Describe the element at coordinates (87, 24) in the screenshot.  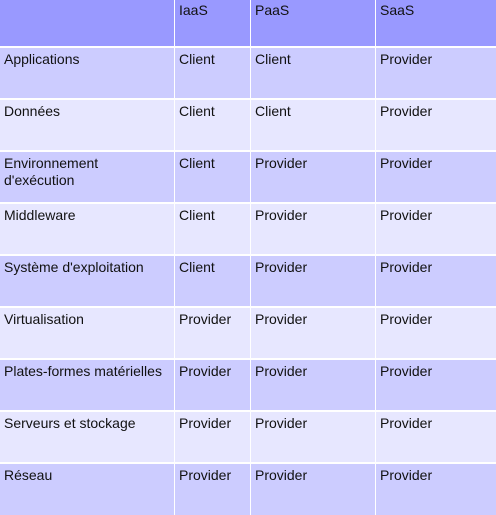
I see `header-cell-layer` at that location.